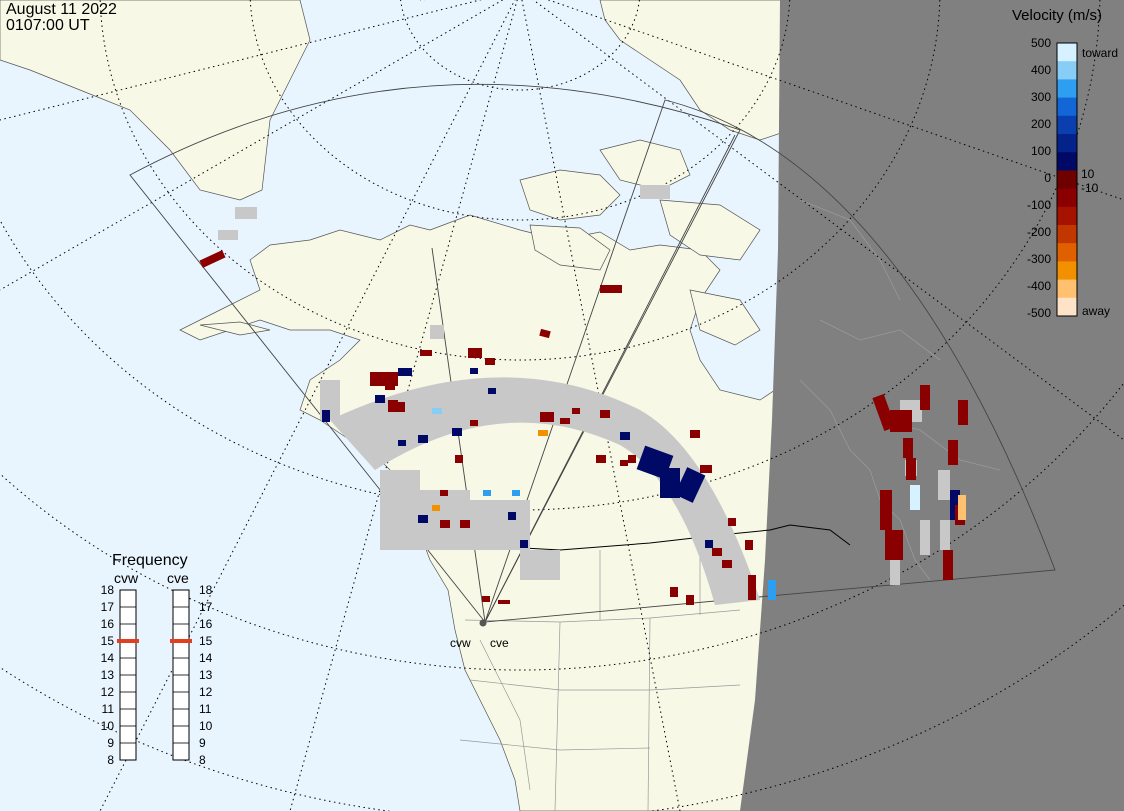 This screenshot has height=811, width=1124. Describe the element at coordinates (178, 578) in the screenshot. I see `frequency-radar-cve: cve` at that location.